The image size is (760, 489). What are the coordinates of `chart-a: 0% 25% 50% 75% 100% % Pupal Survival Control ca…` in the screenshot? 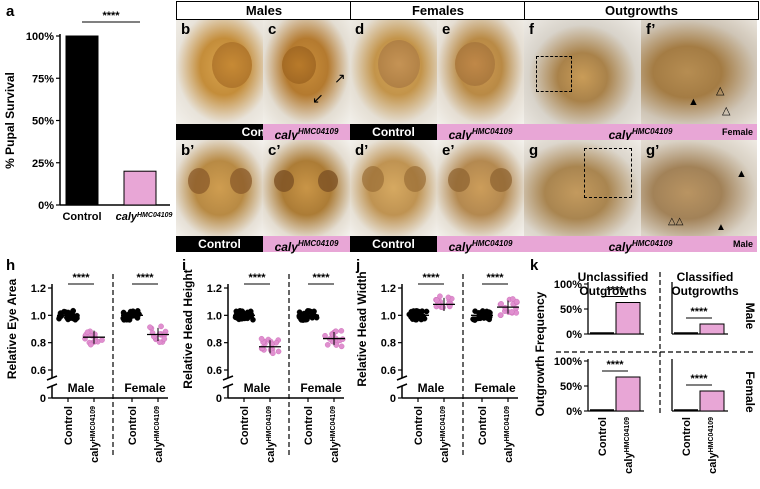 It's located at (88, 116).